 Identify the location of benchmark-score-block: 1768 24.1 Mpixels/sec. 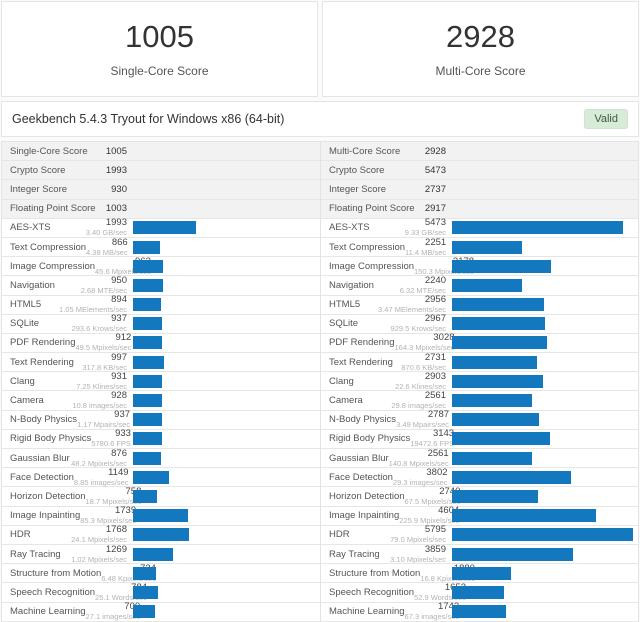
(99, 534).